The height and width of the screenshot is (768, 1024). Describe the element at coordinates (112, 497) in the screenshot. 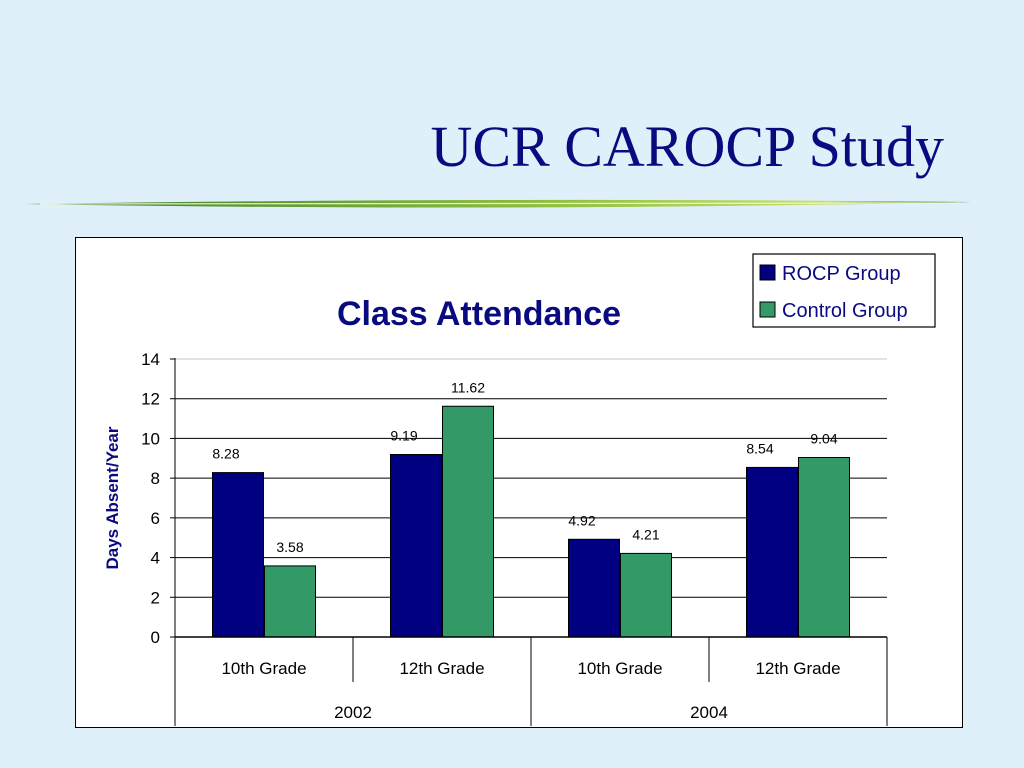

I see `y-axis-label: Days Absent/Year` at that location.